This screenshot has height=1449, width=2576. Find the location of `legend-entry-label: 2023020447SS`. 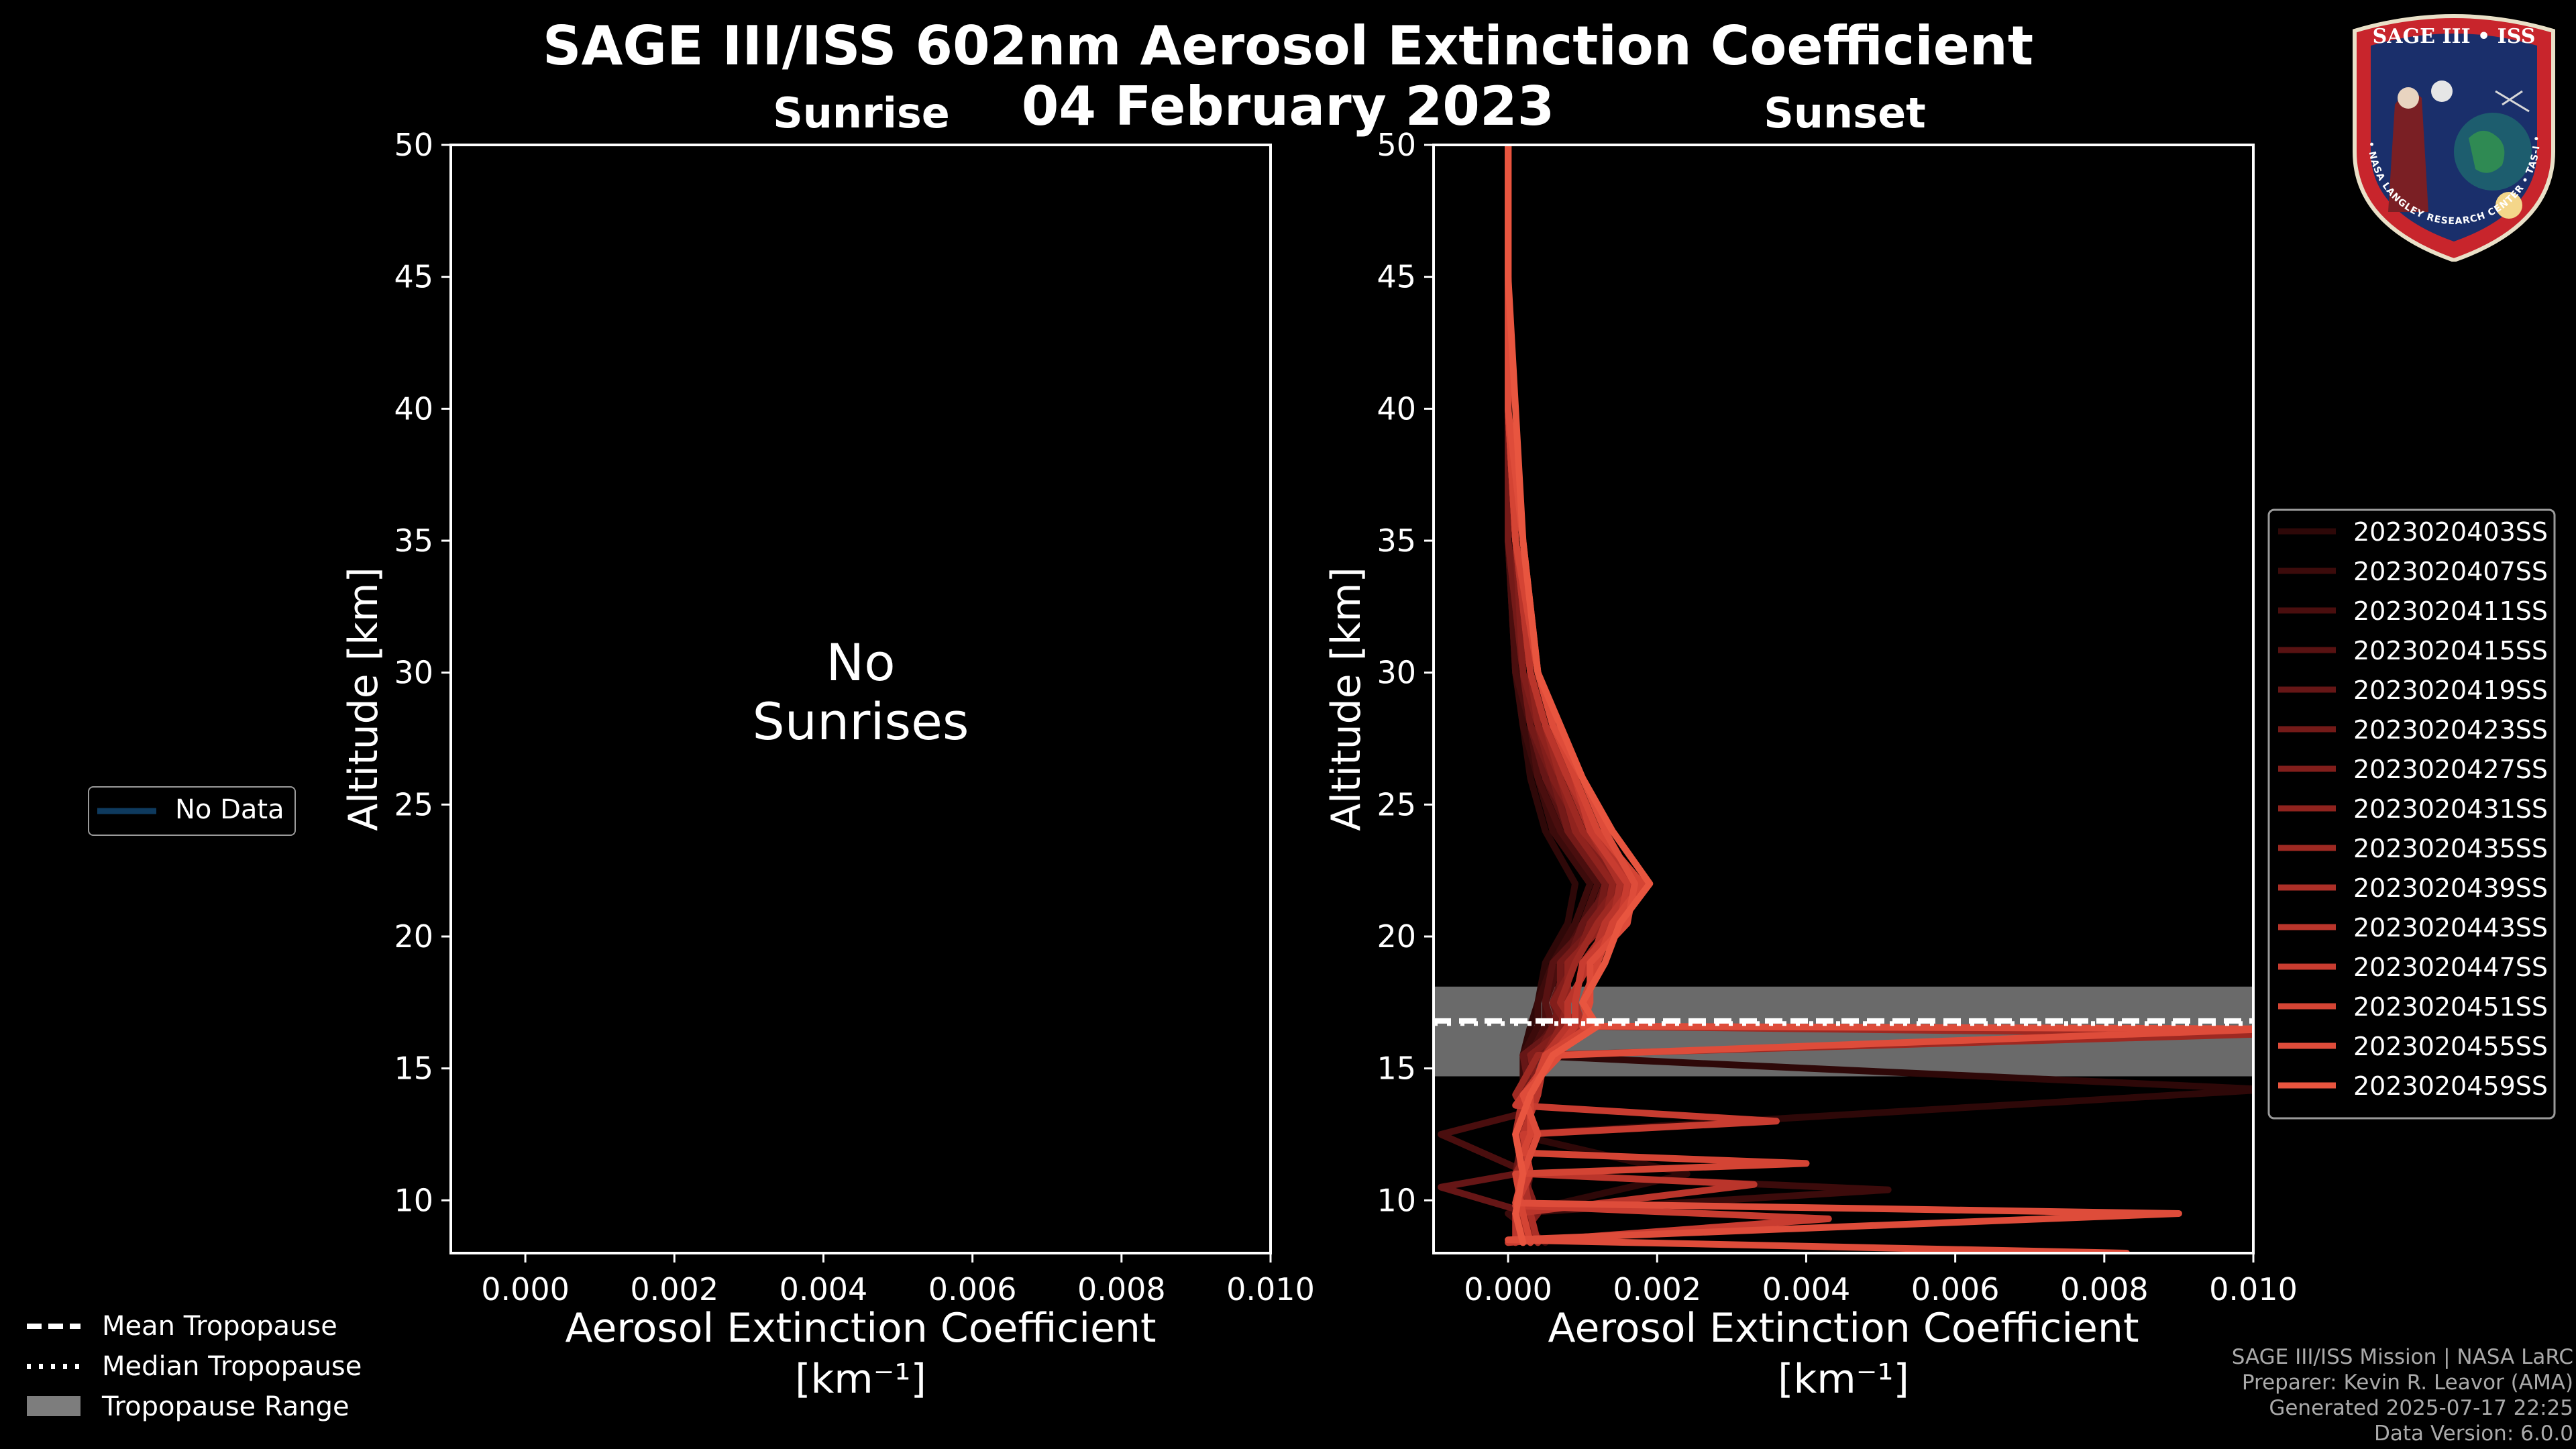

legend-entry-label: 2023020447SS is located at coordinates (2450, 967).